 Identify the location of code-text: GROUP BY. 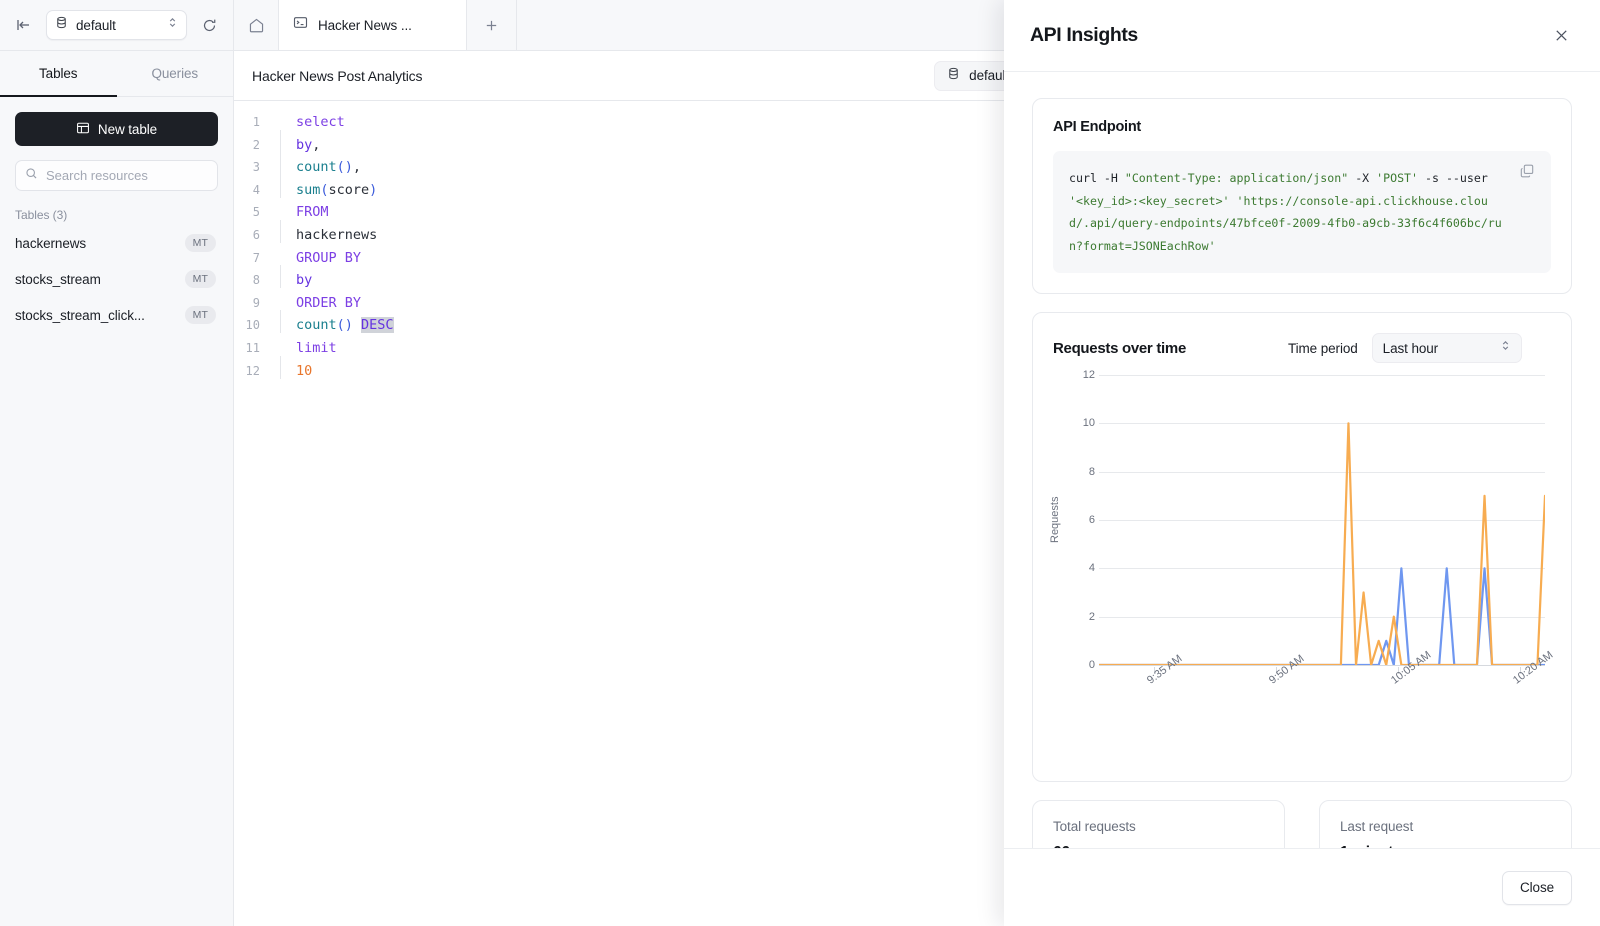
(329, 257).